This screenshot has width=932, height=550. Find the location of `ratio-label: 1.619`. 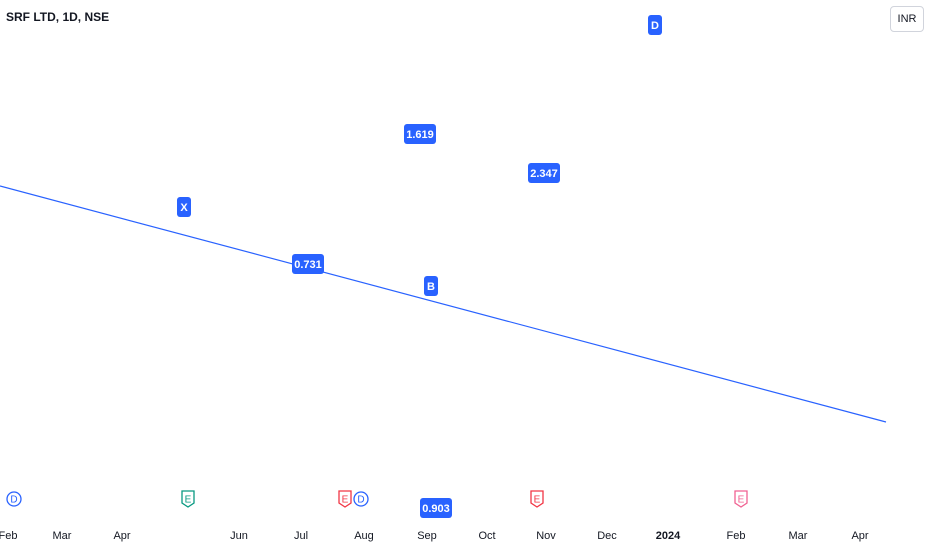

ratio-label: 1.619 is located at coordinates (420, 134).